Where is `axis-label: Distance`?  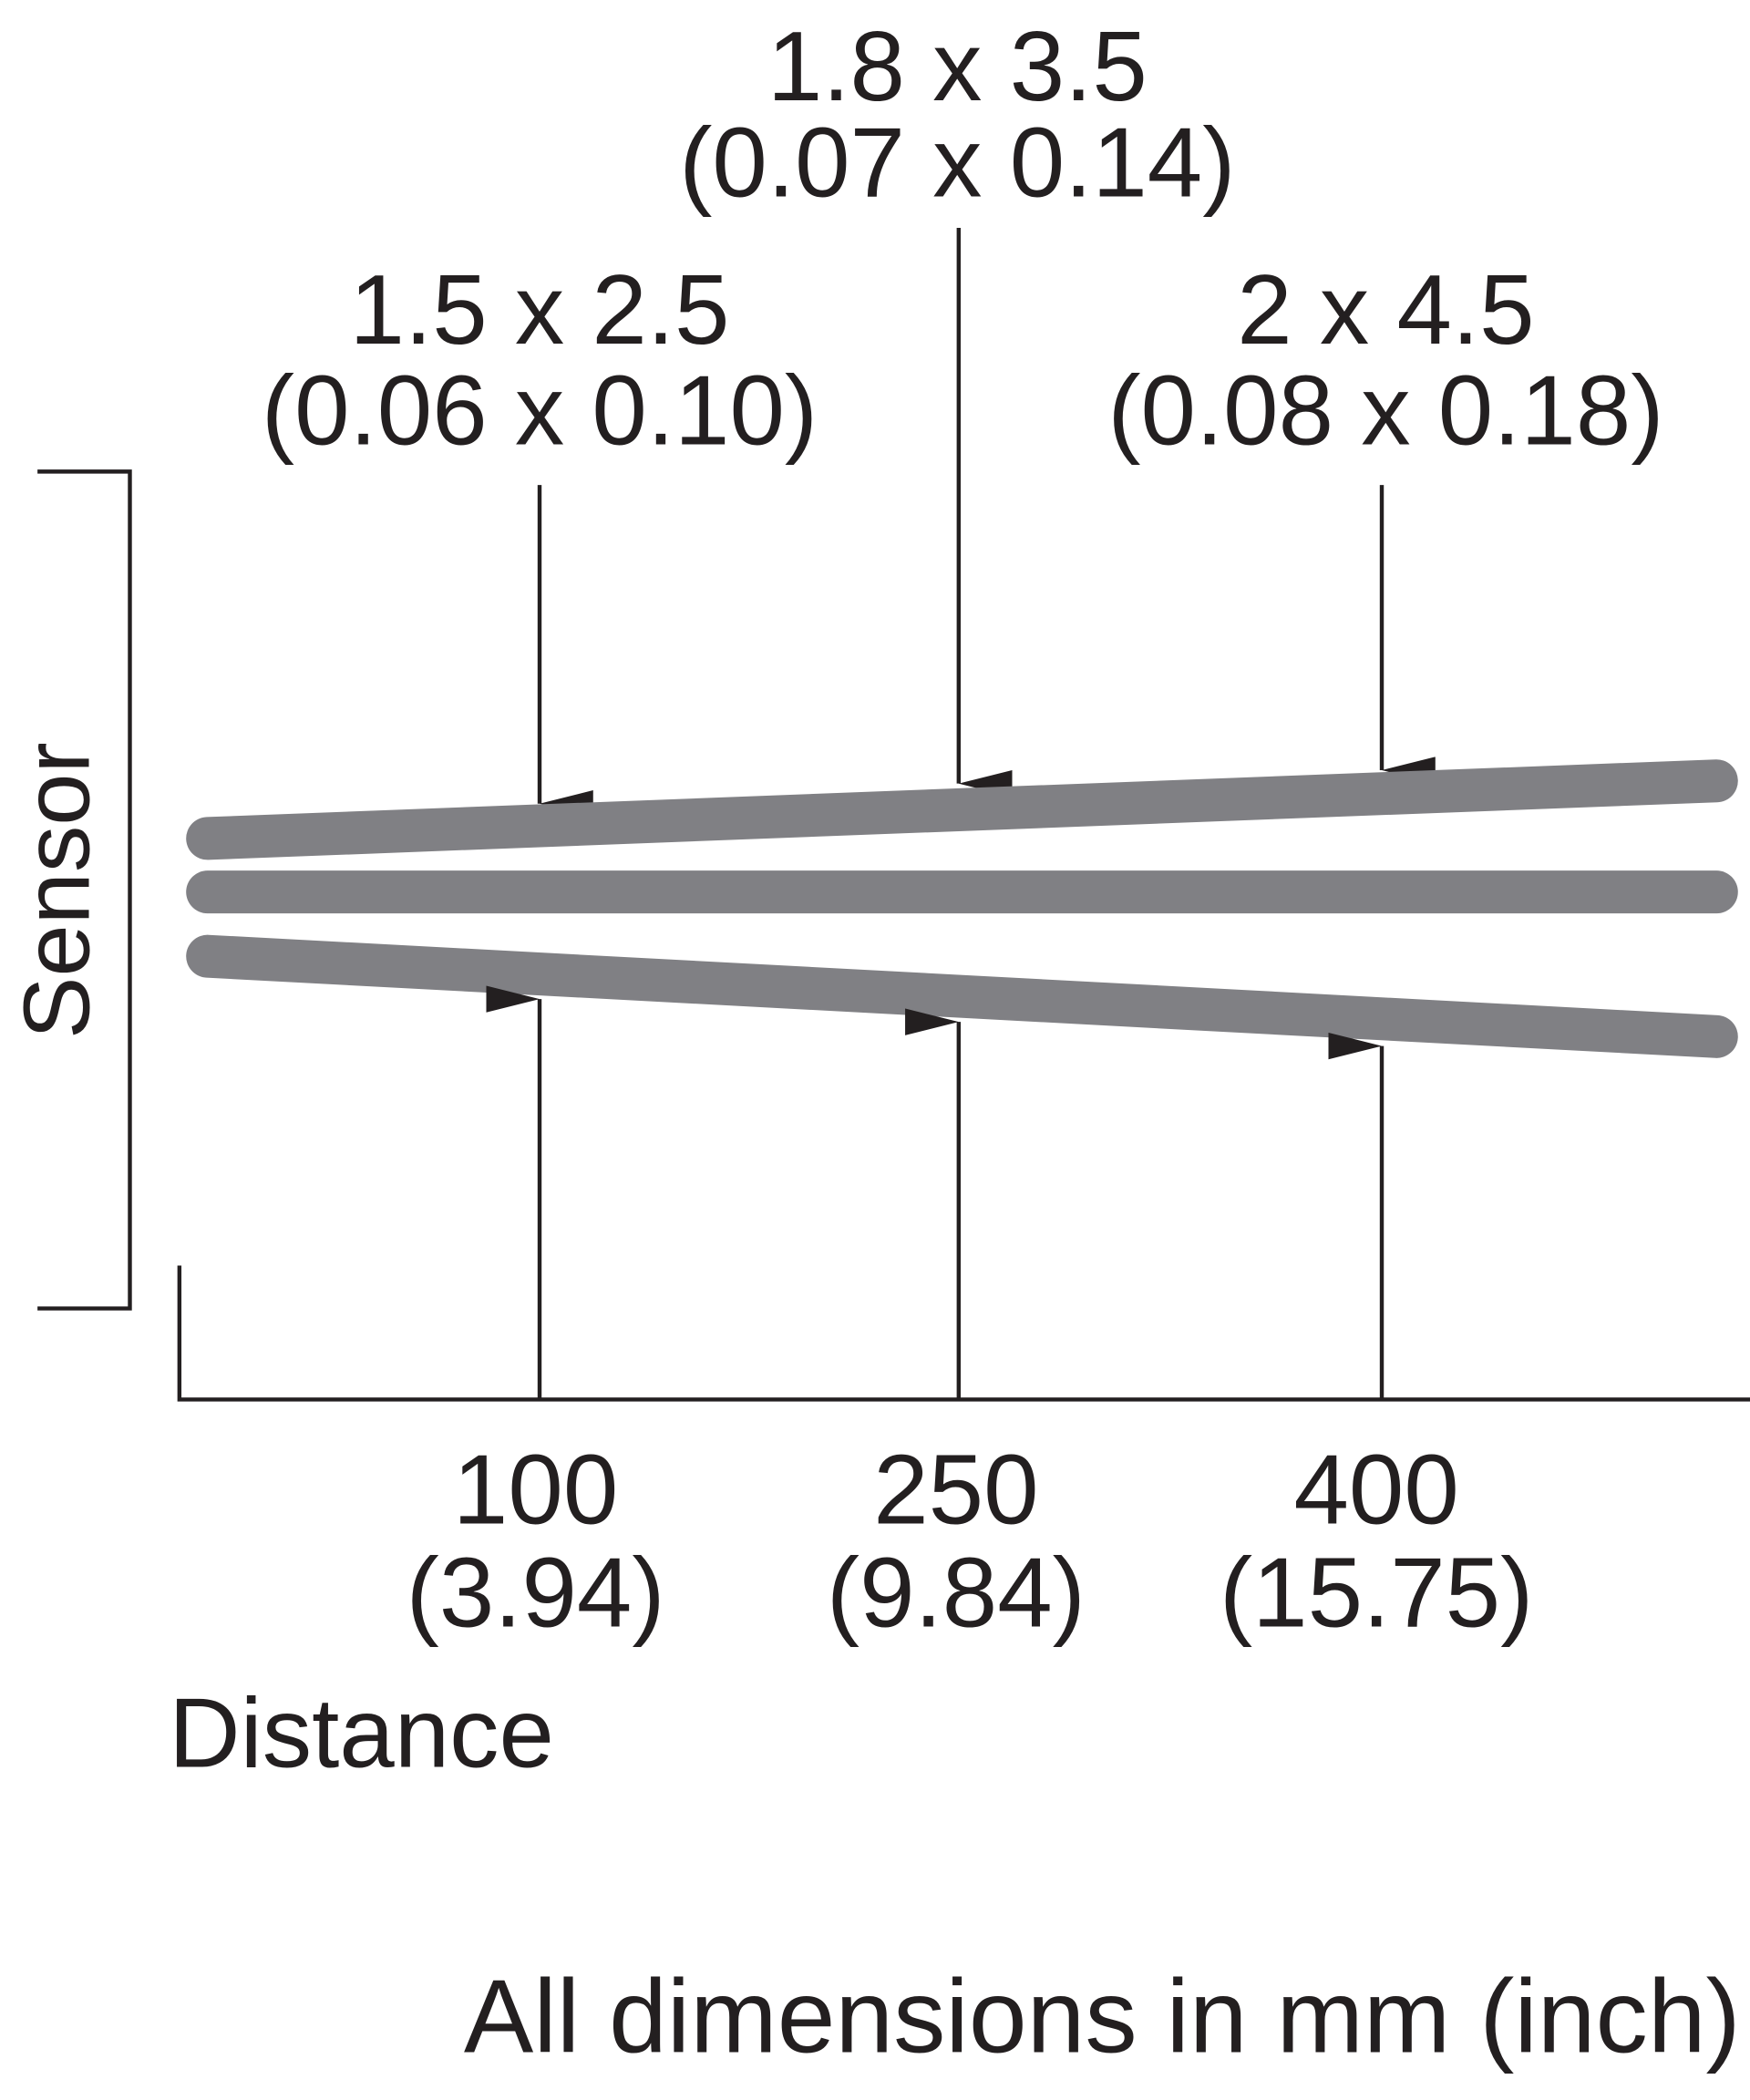 axis-label: Distance is located at coordinates (362, 1734).